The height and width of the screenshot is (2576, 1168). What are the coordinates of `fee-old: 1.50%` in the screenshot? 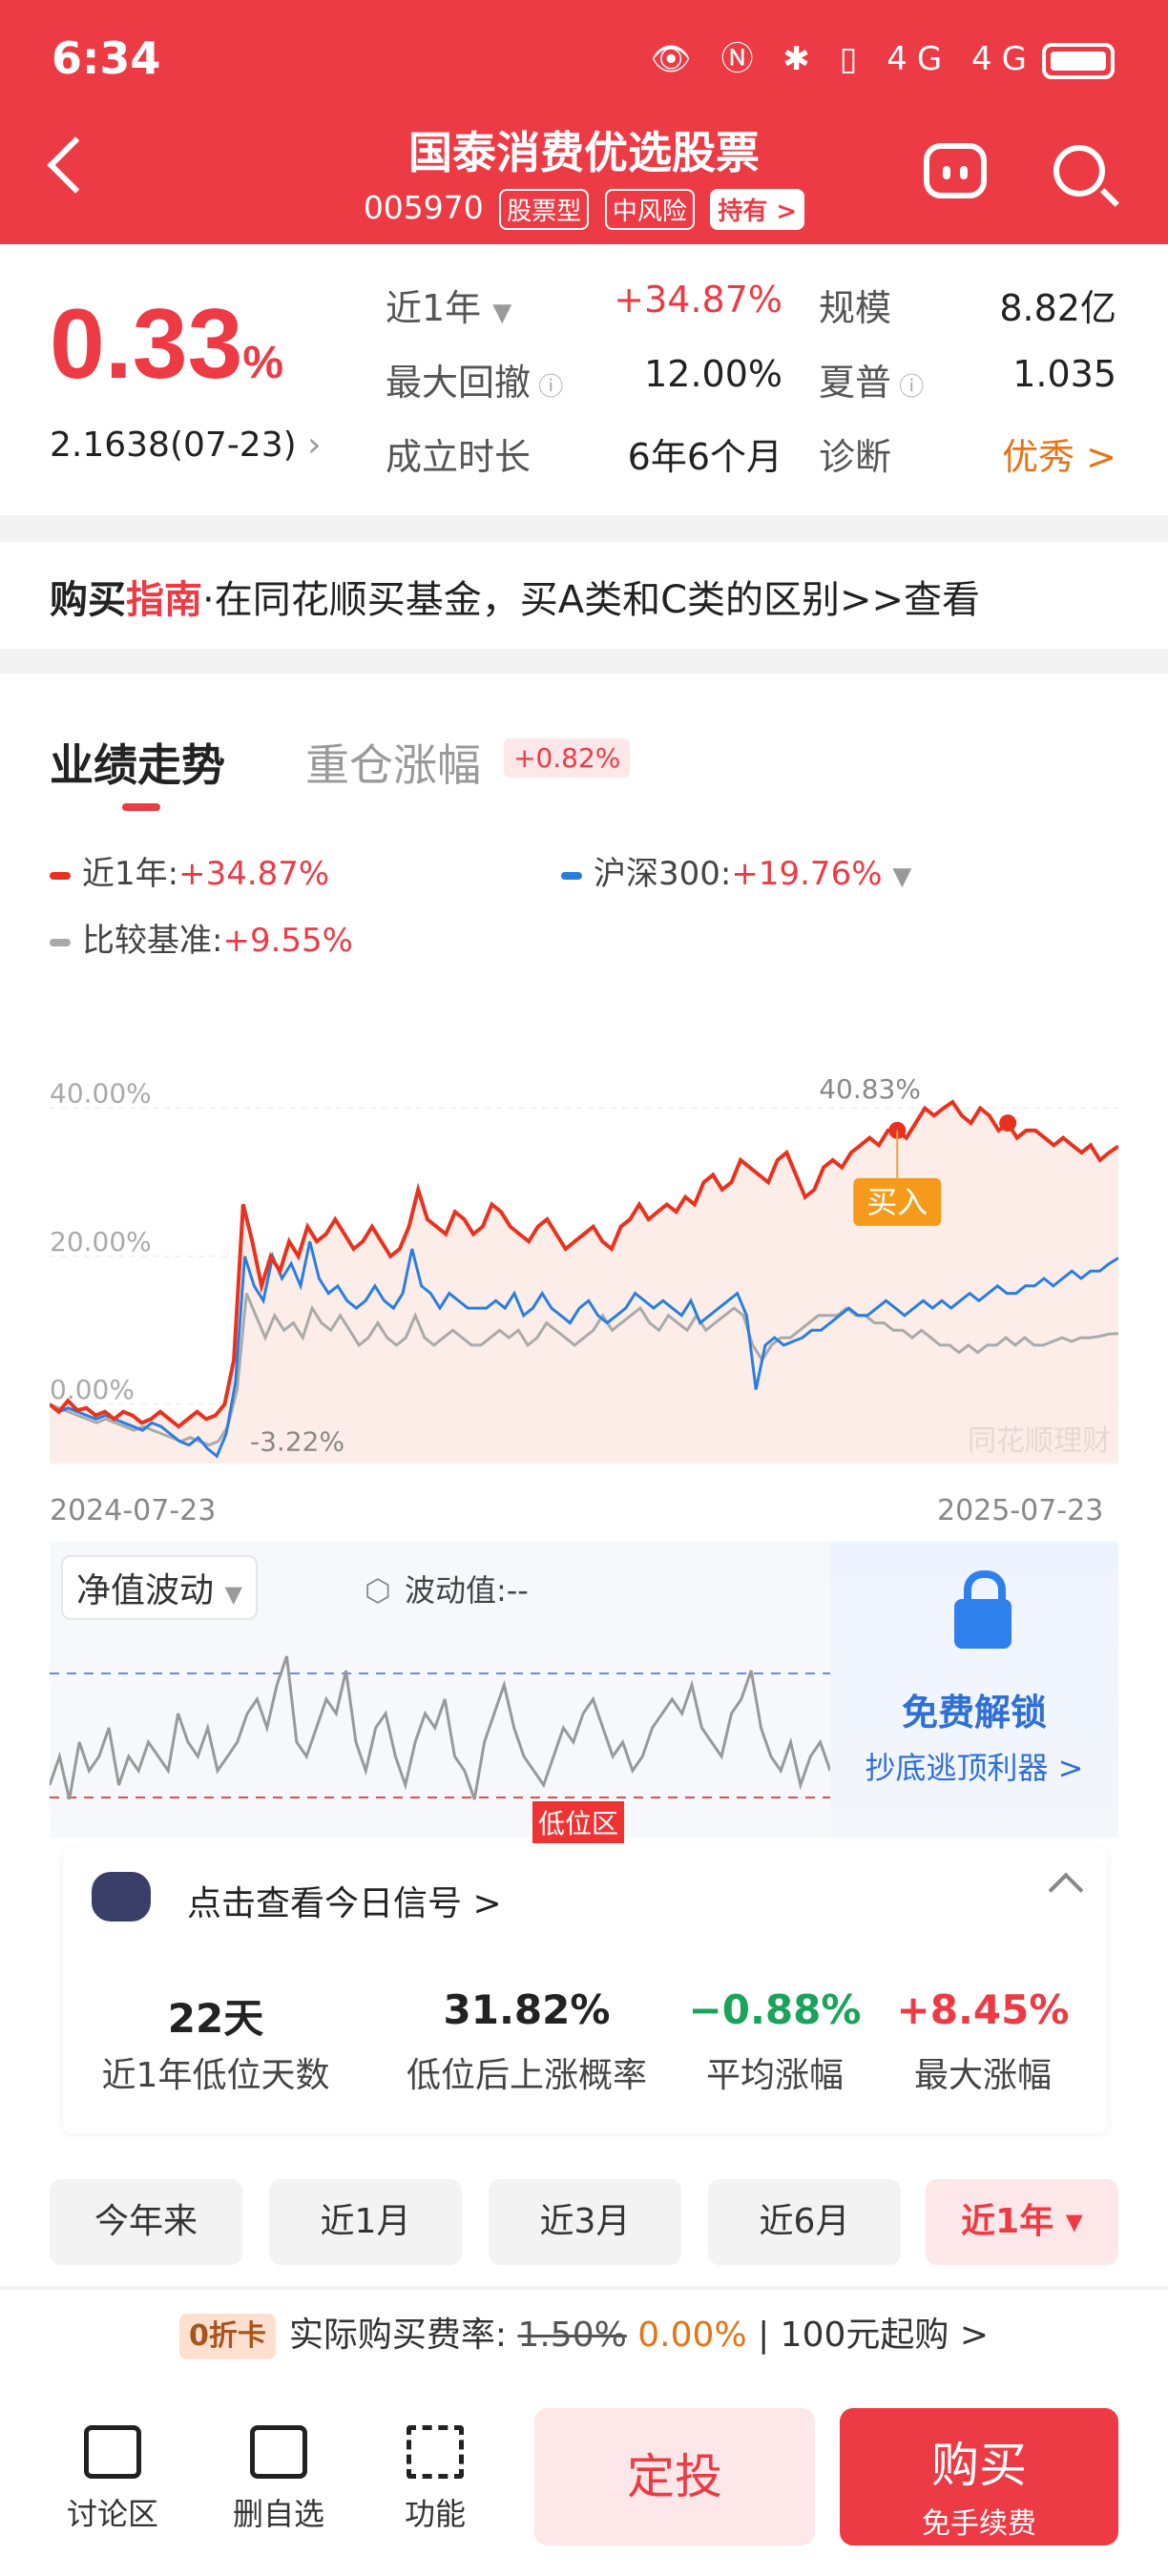 It's located at (572, 2335).